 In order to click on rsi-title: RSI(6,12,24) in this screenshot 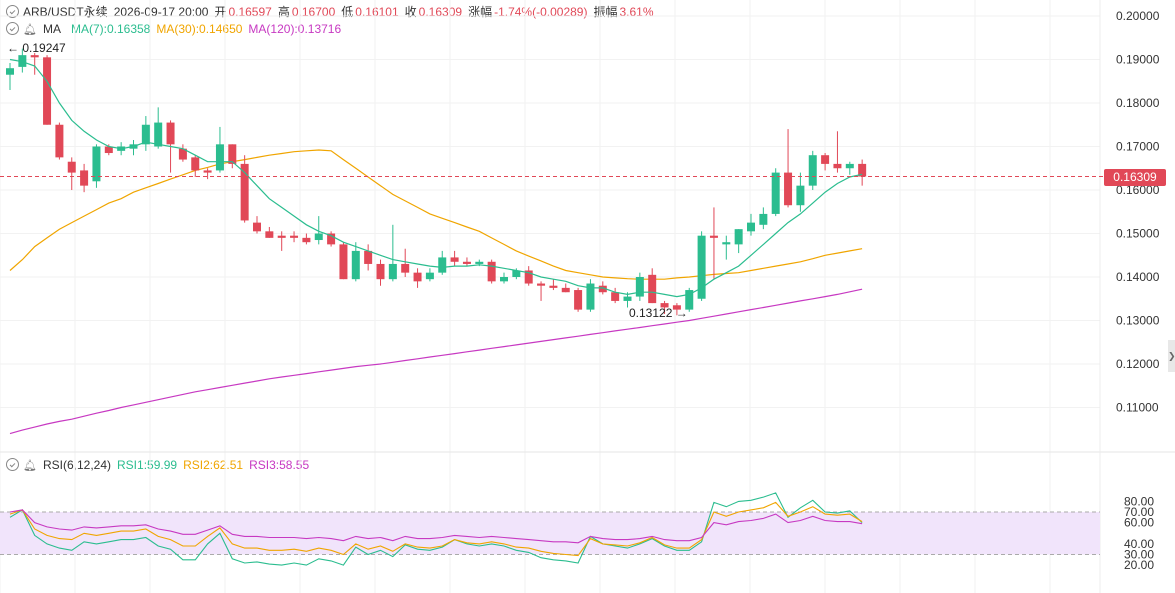, I will do `click(77, 465)`.